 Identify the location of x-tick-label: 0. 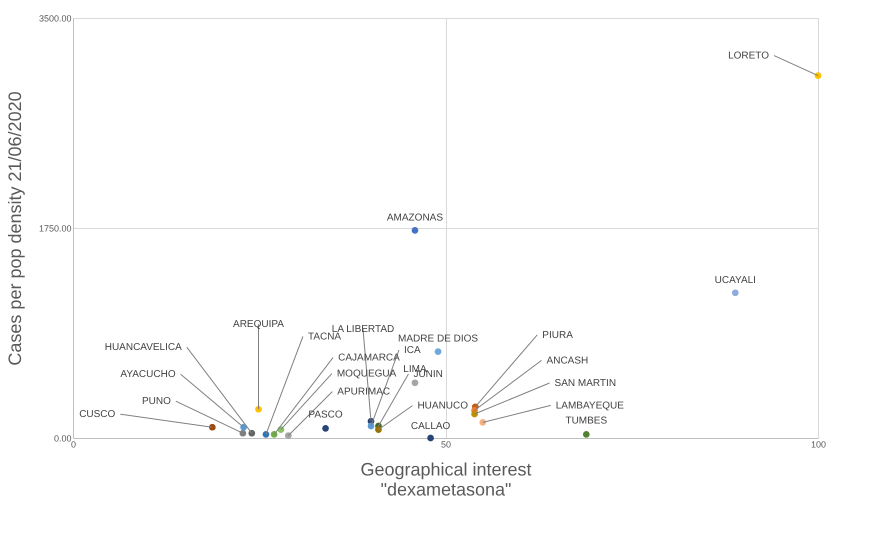
(73, 445).